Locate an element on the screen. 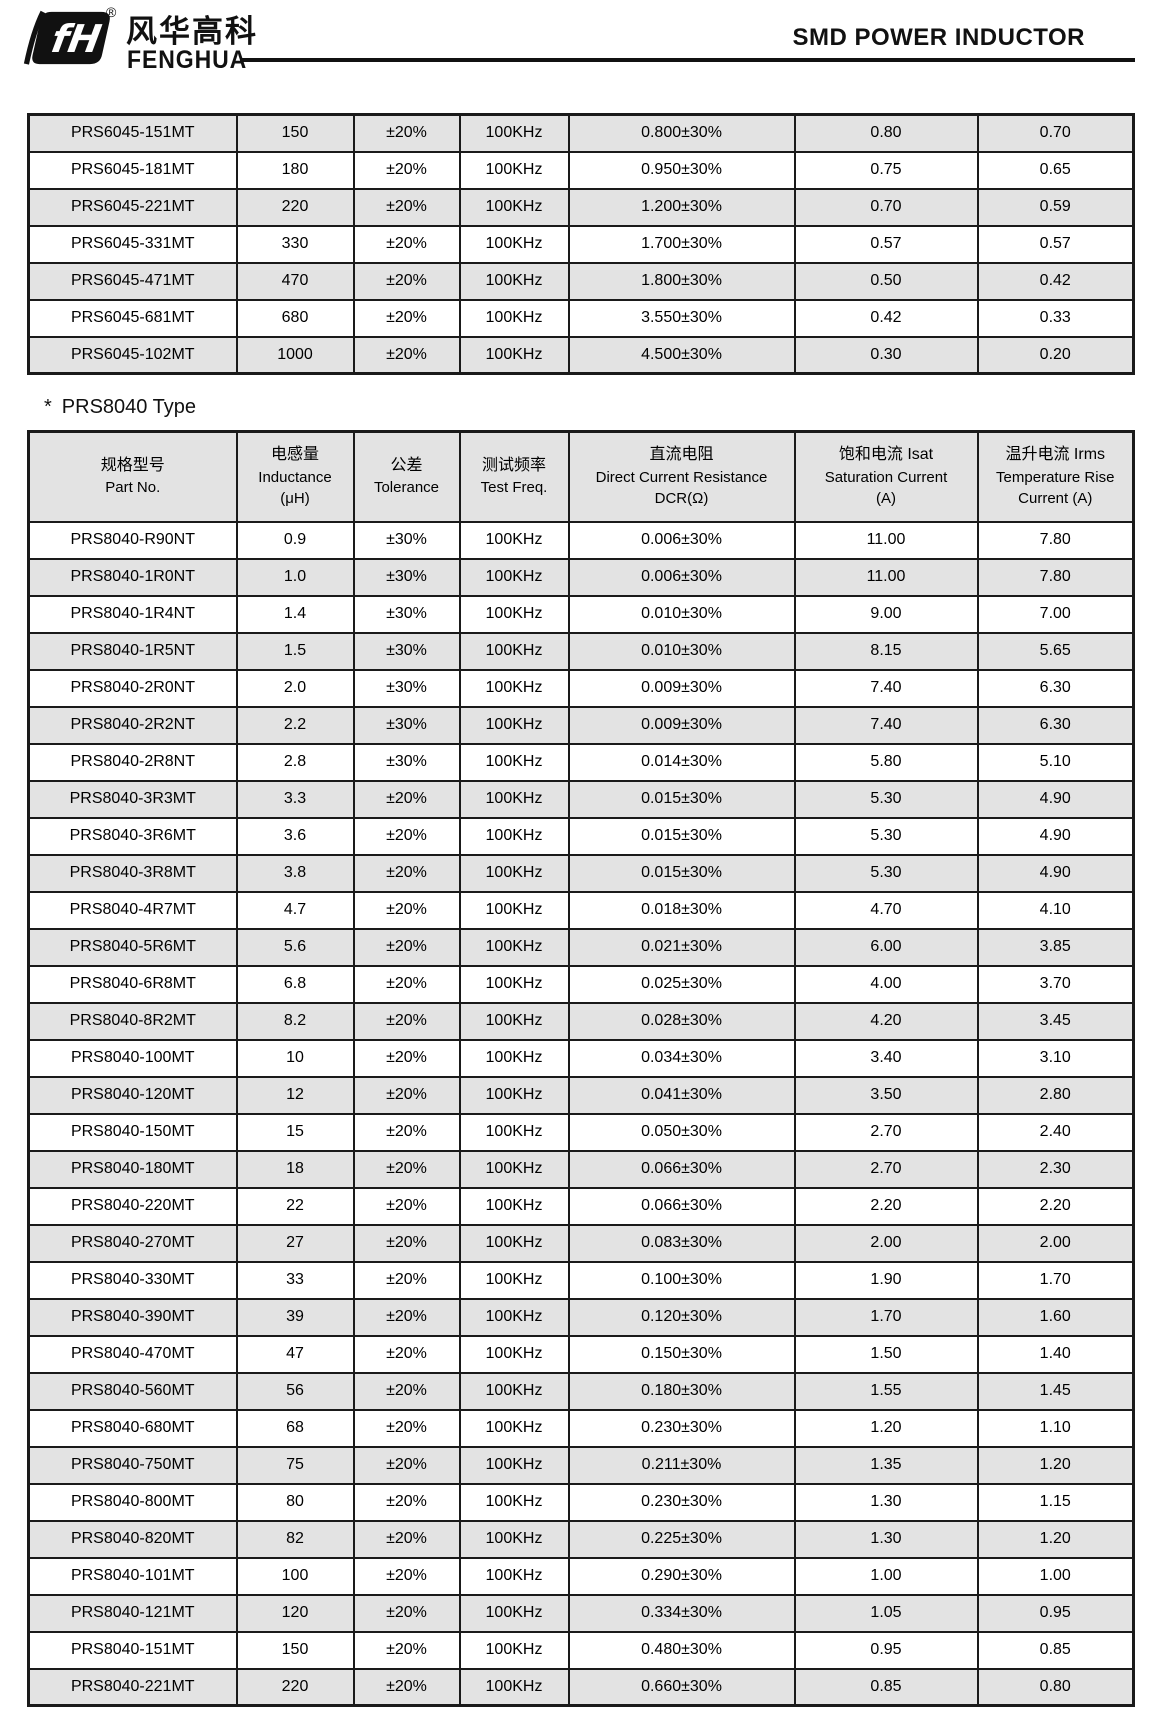 The image size is (1155, 1730). cell-saturation-current: 3.40 is located at coordinates (886, 1058).